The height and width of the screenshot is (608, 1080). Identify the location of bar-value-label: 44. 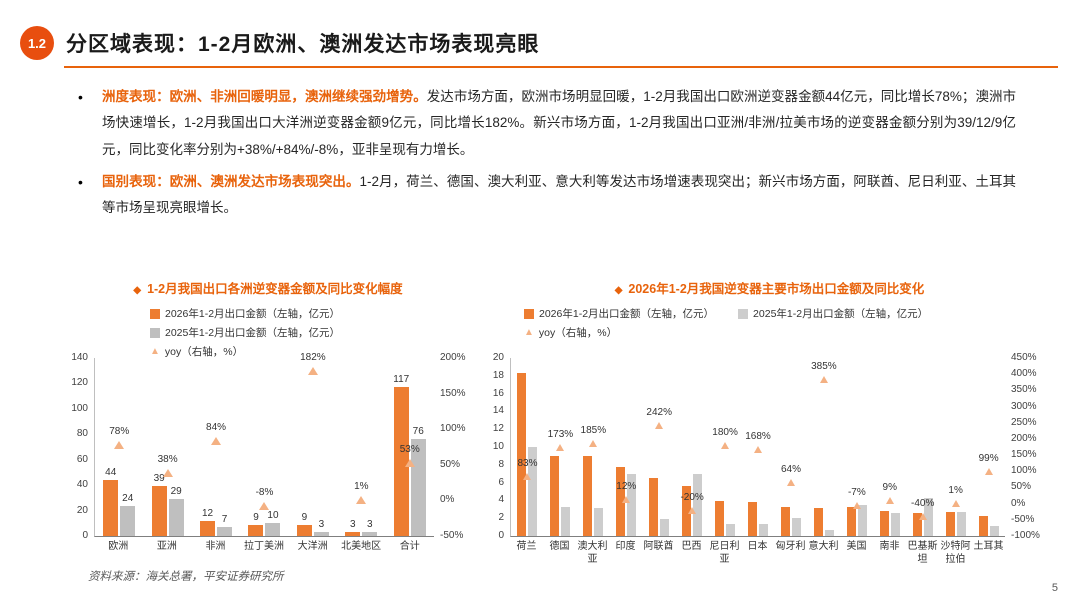
(111, 473).